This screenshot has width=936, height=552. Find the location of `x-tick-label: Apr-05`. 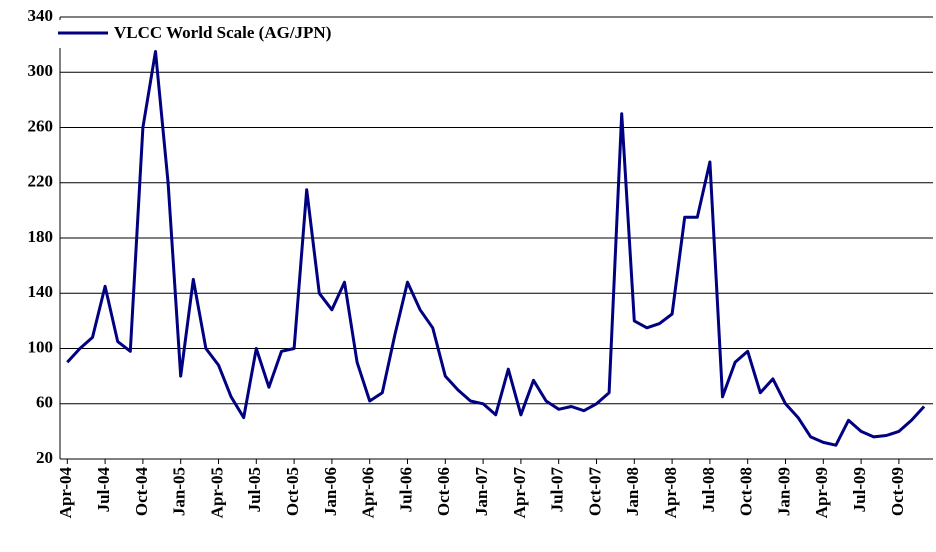

x-tick-label: Apr-05 is located at coordinates (216, 492).